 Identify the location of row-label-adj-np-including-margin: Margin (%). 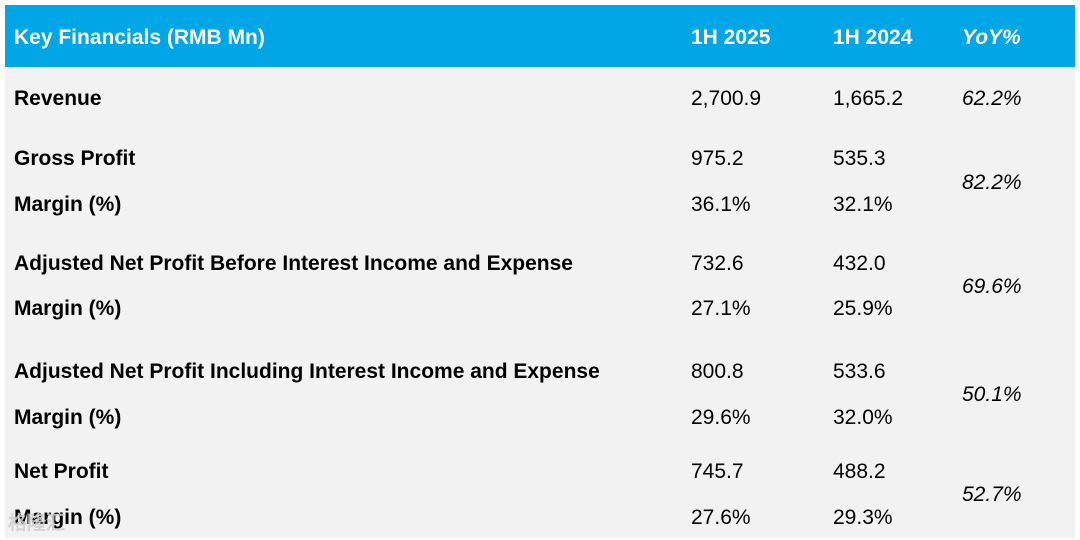
(68, 417).